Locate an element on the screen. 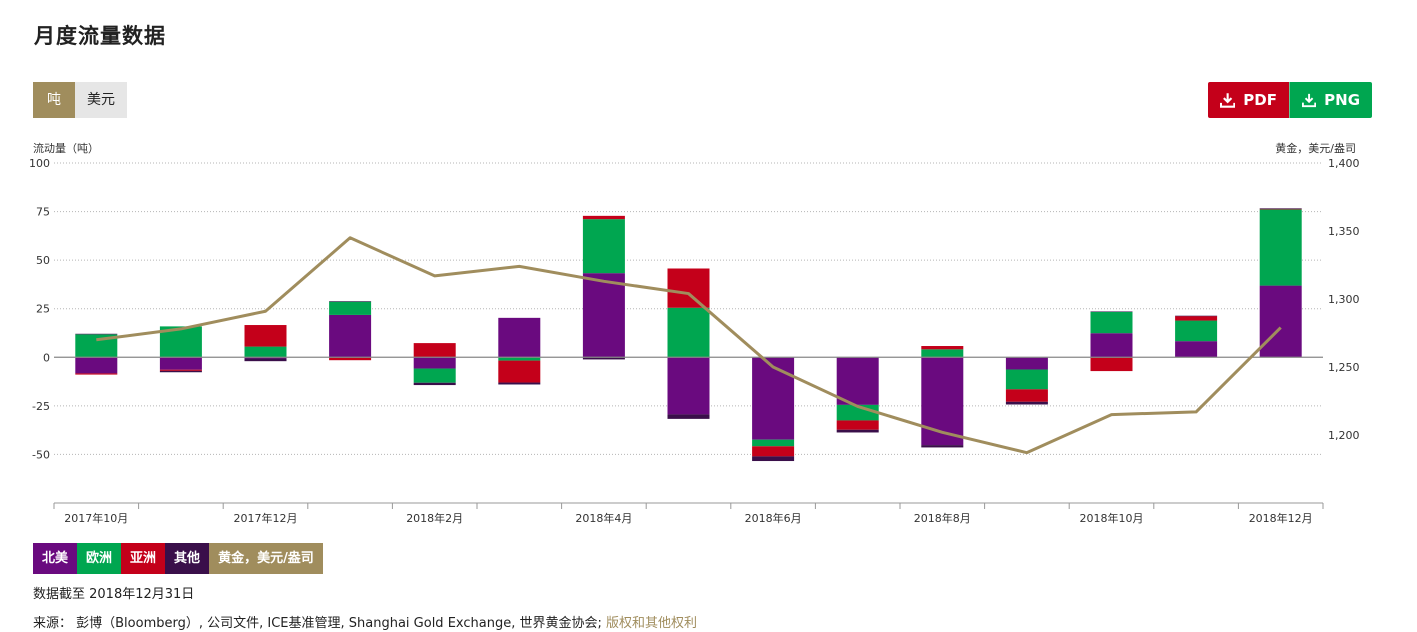 This screenshot has width=1417, height=632. y-tick-label: 25 is located at coordinates (43, 309).